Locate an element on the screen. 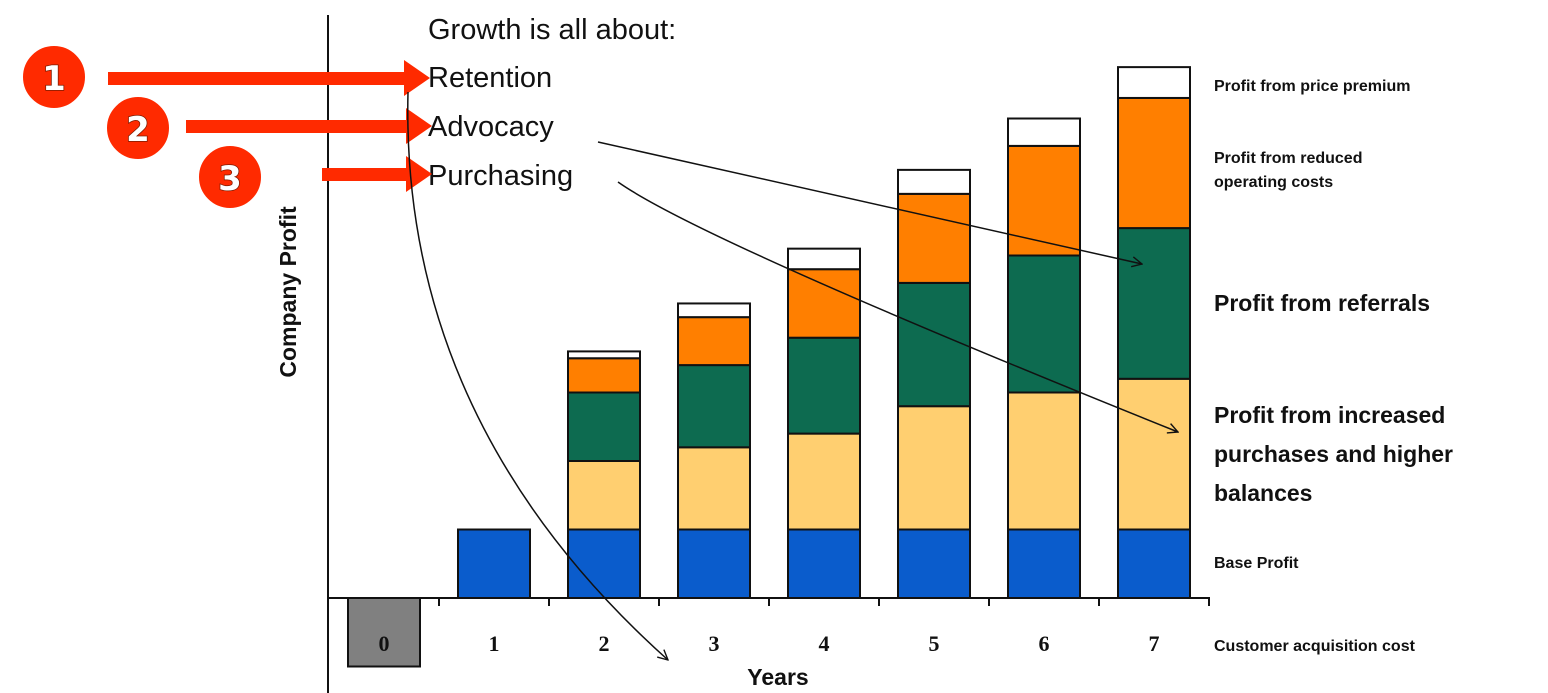  x-tick-label-7: 7 is located at coordinates (1154, 643).